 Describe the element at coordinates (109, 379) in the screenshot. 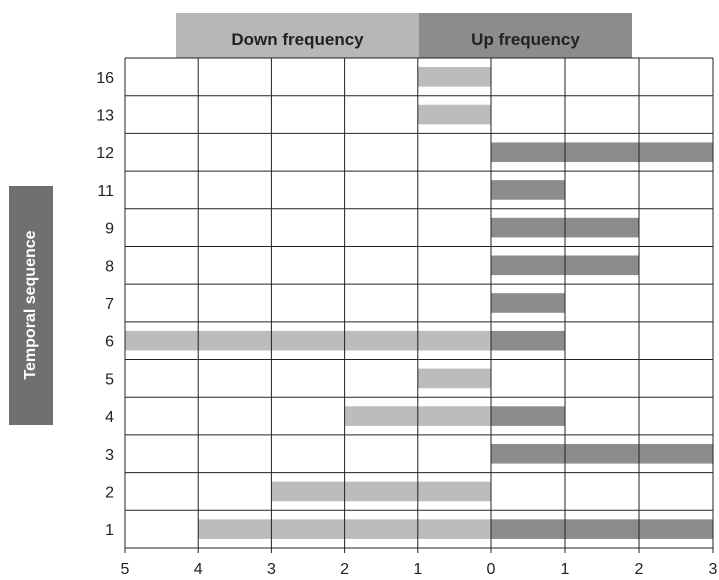

I see `row-label-5: 5` at that location.